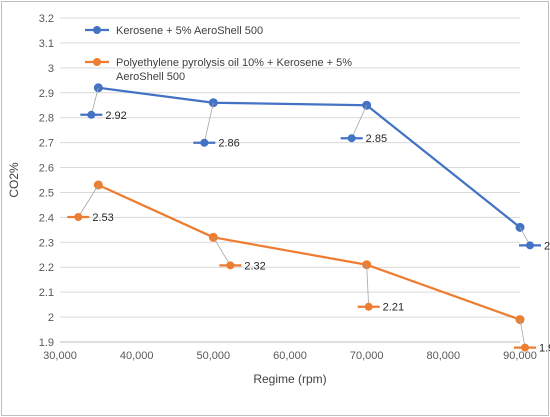 This screenshot has width=550, height=417. What do you see at coordinates (547, 246) in the screenshot?
I see `data-label: 2.36` at bounding box center [547, 246].